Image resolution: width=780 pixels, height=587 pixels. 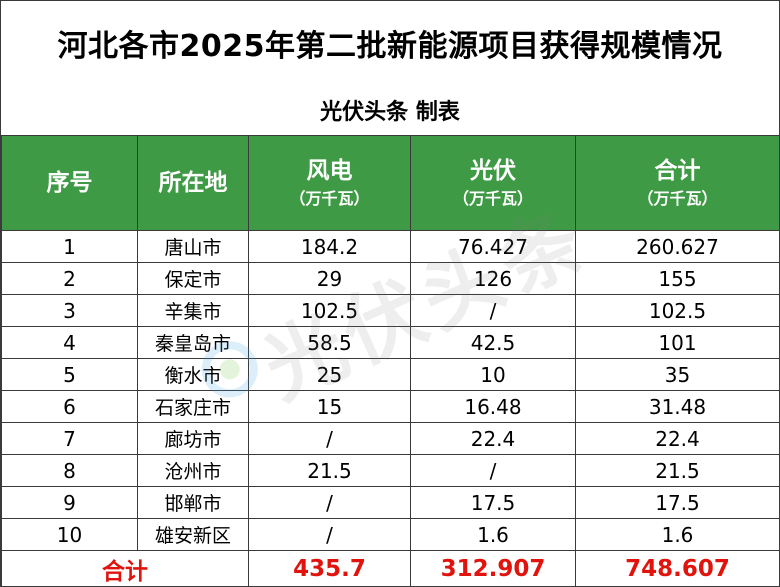 What do you see at coordinates (329, 199) in the screenshot?
I see `header-wind-unit: （万千瓦）` at bounding box center [329, 199].